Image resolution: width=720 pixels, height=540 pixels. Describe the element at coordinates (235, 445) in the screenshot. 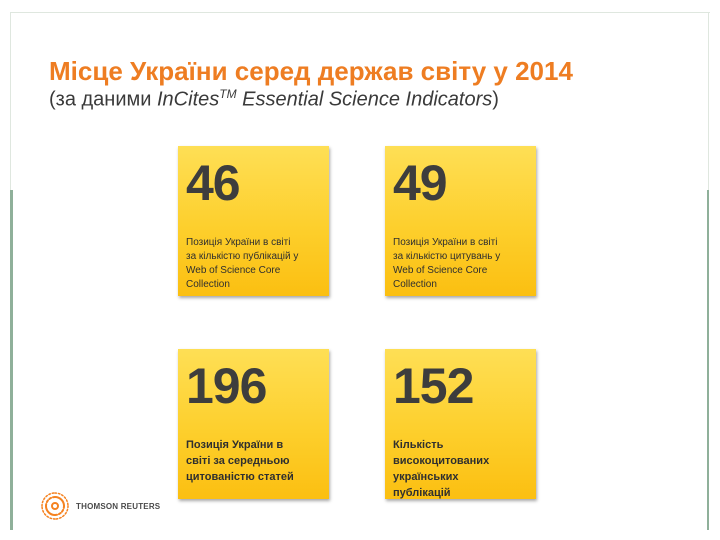

I see `stat-description-line: Позиція України в` at that location.